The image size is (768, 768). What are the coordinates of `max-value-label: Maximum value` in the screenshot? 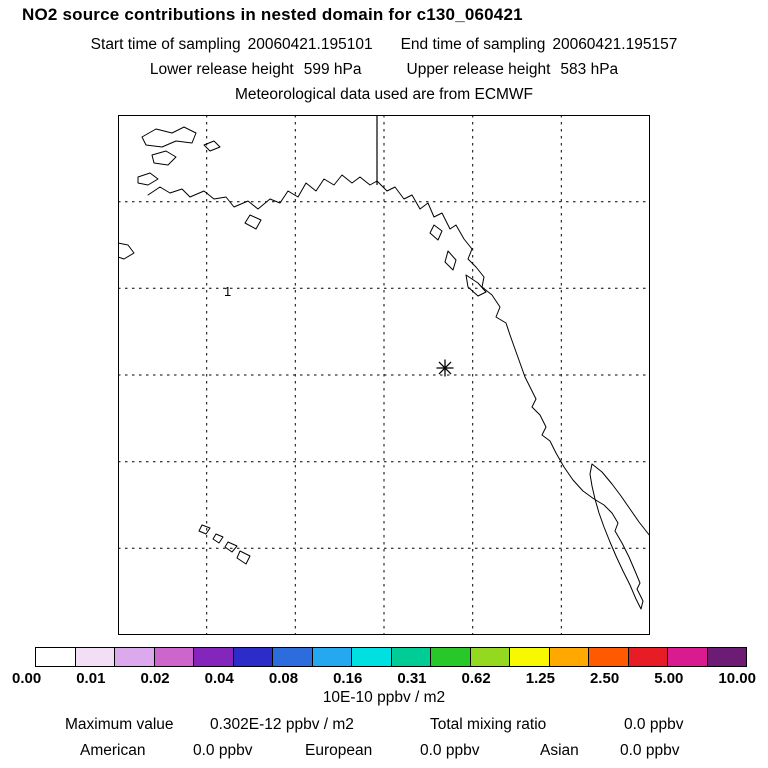 It's located at (119, 724).